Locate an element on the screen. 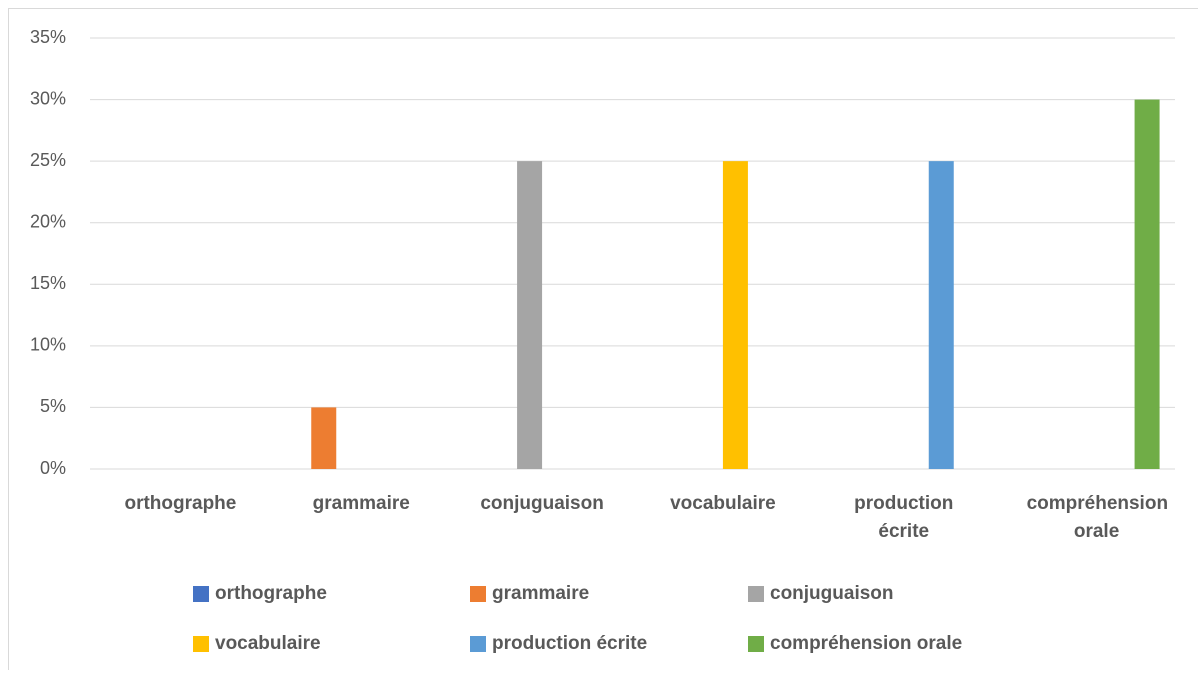 Image resolution: width=1203 pixels, height=675 pixels. legend-label: production écrite is located at coordinates (570, 643).